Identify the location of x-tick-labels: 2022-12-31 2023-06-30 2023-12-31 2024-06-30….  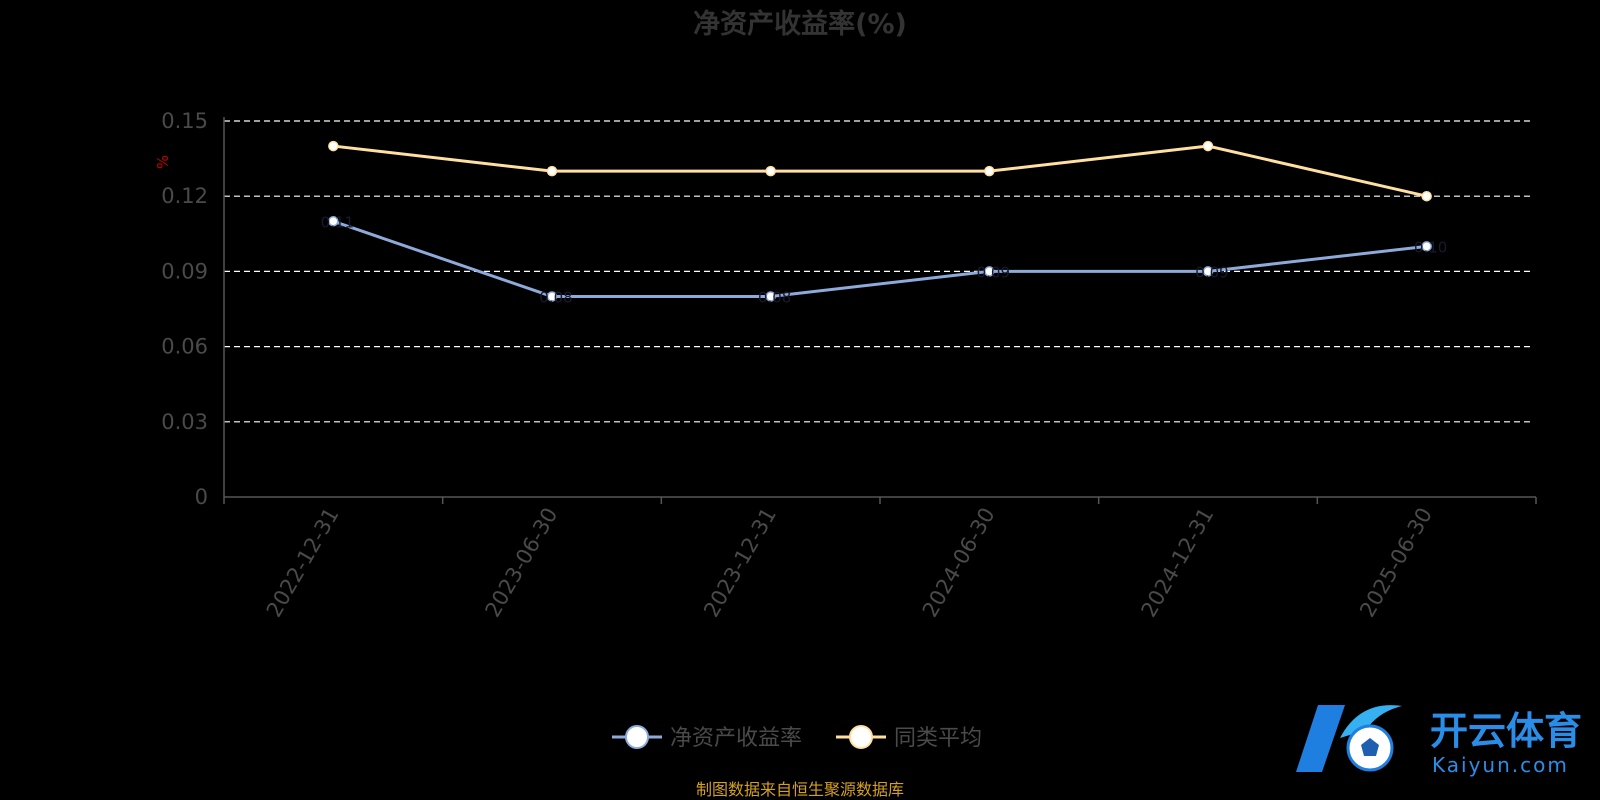
(849, 563).